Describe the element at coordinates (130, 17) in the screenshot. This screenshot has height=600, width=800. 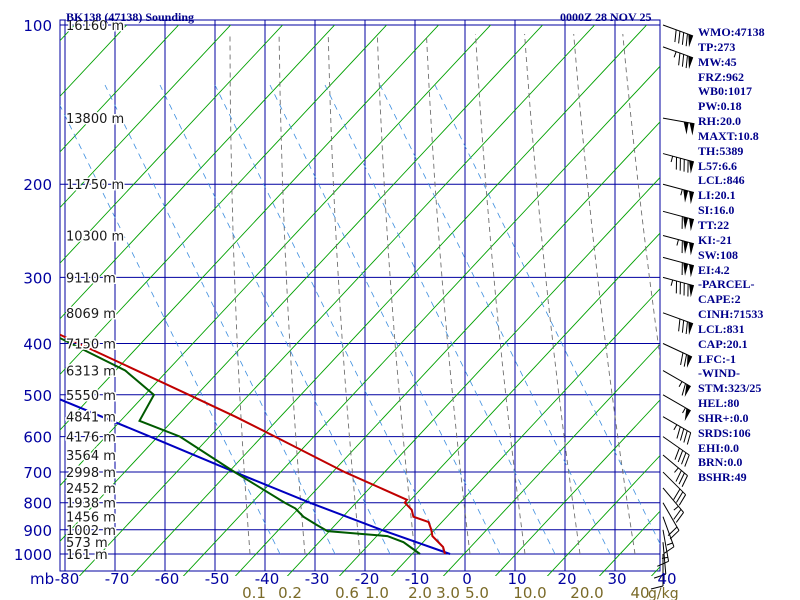
I see `station-title: BK138 (47138) Sounding` at that location.